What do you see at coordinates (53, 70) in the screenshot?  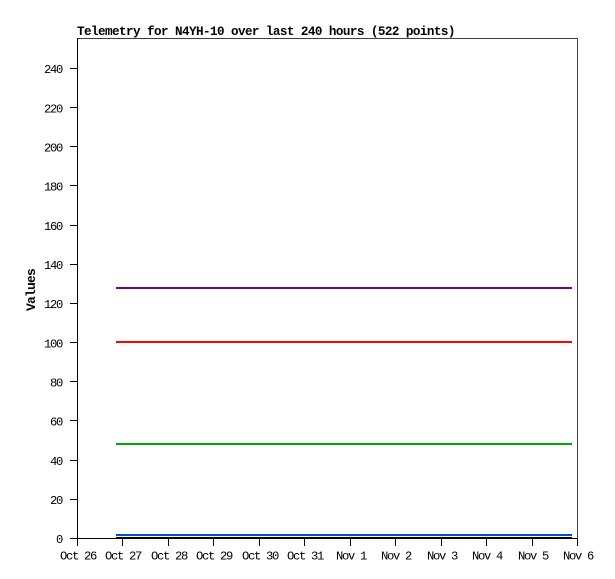 I see `svg-text: 240` at bounding box center [53, 70].